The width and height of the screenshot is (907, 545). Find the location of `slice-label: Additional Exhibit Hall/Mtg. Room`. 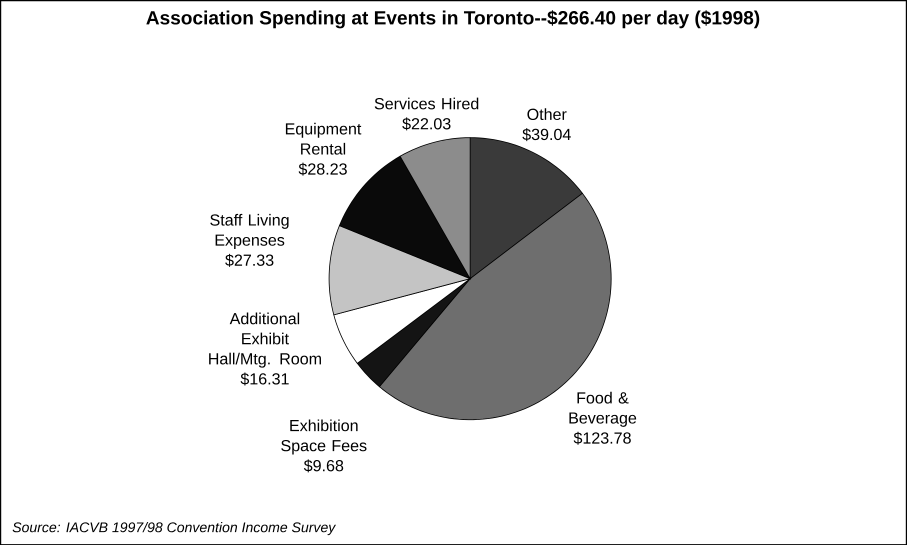

slice-label: Additional Exhibit Hall/Mtg. Room is located at coordinates (265, 340).